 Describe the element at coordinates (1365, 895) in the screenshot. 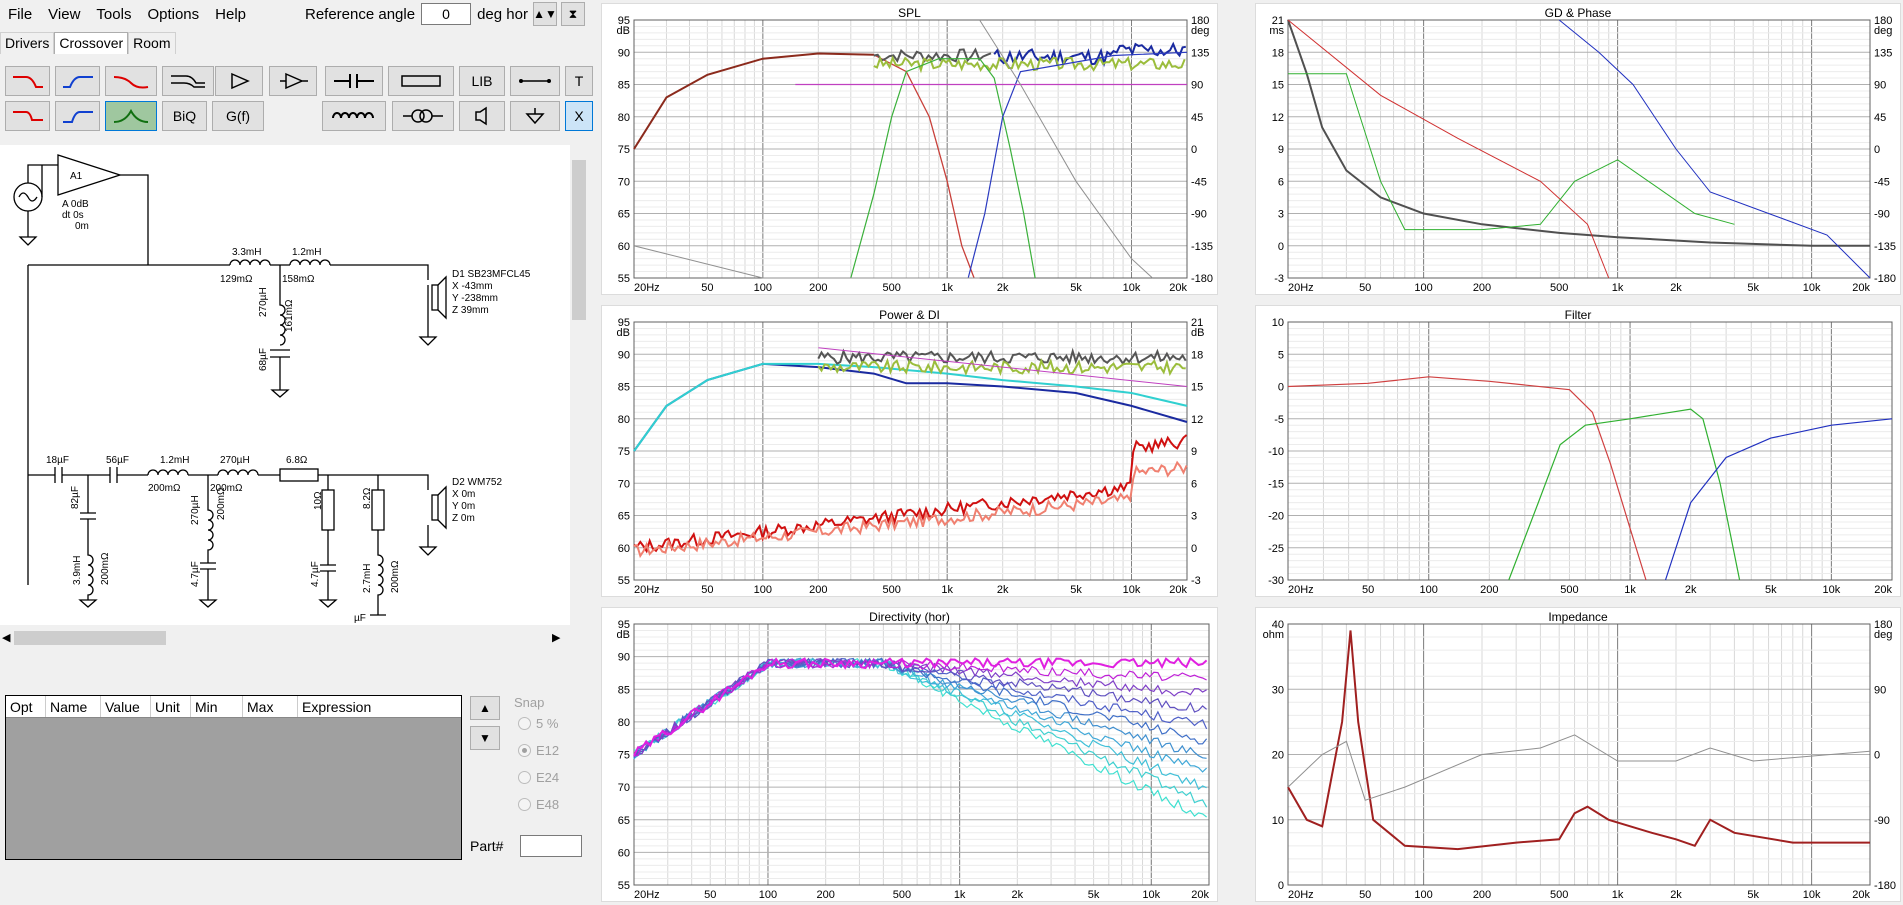

I see `x-tick-label: 50` at that location.